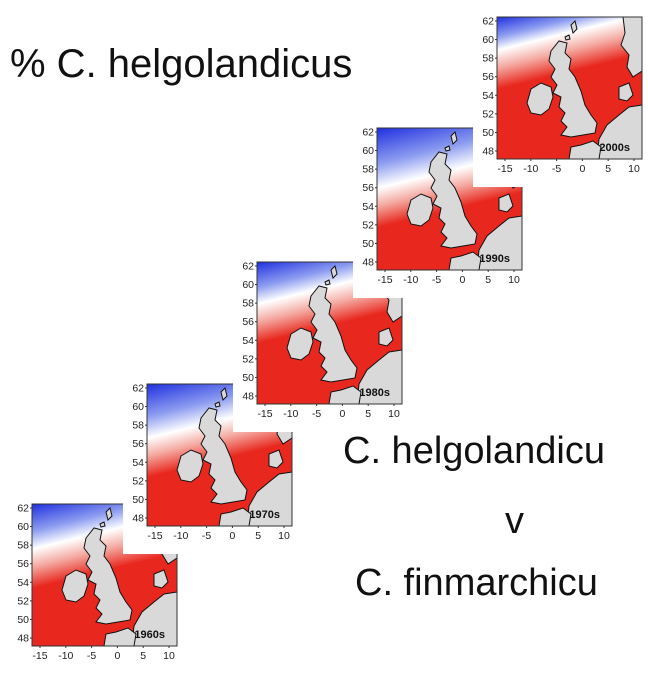 The height and width of the screenshot is (674, 648). What do you see at coordinates (614, 148) in the screenshot?
I see `decade-label: 2000s` at bounding box center [614, 148].